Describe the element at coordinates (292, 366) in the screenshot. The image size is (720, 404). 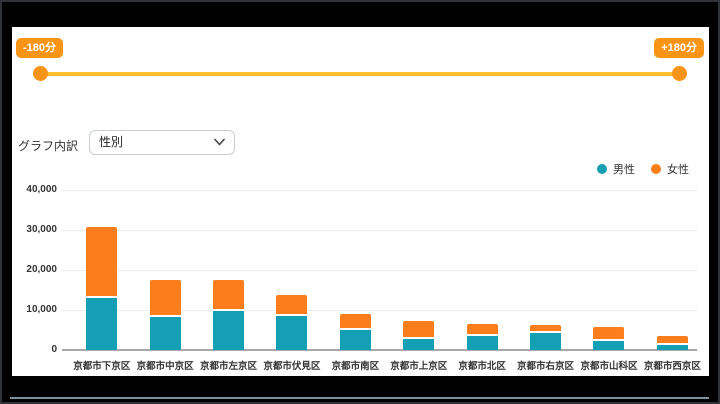
I see `x-tick-label: 京都市伏見区` at that location.